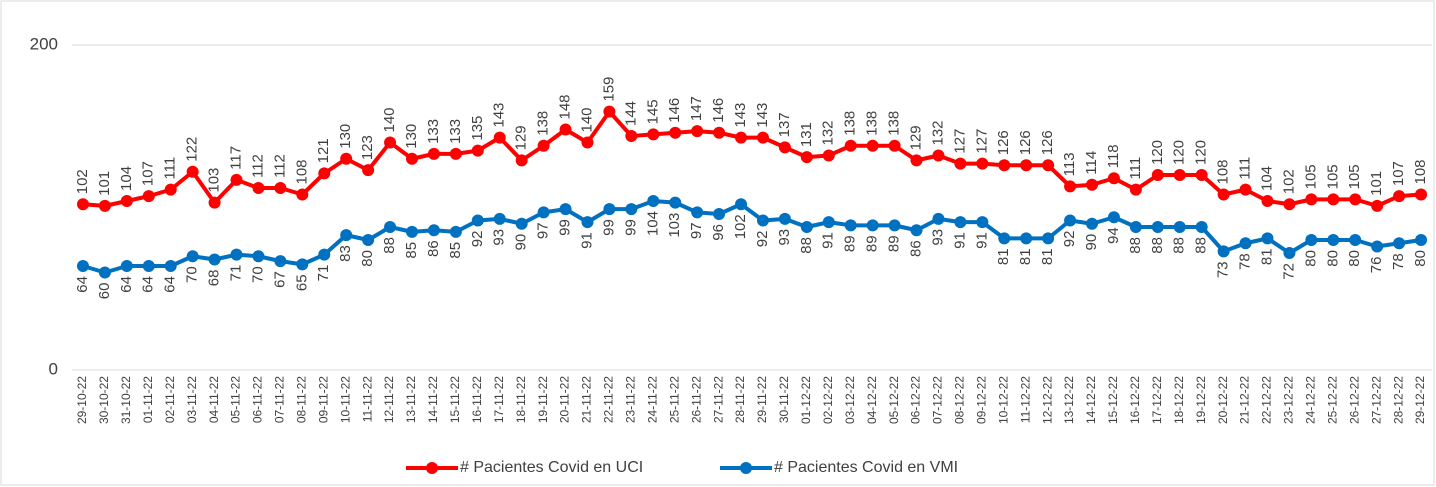  Describe the element at coordinates (323, 399) in the screenshot. I see `x-tick-label: 09-11-22` at that location.